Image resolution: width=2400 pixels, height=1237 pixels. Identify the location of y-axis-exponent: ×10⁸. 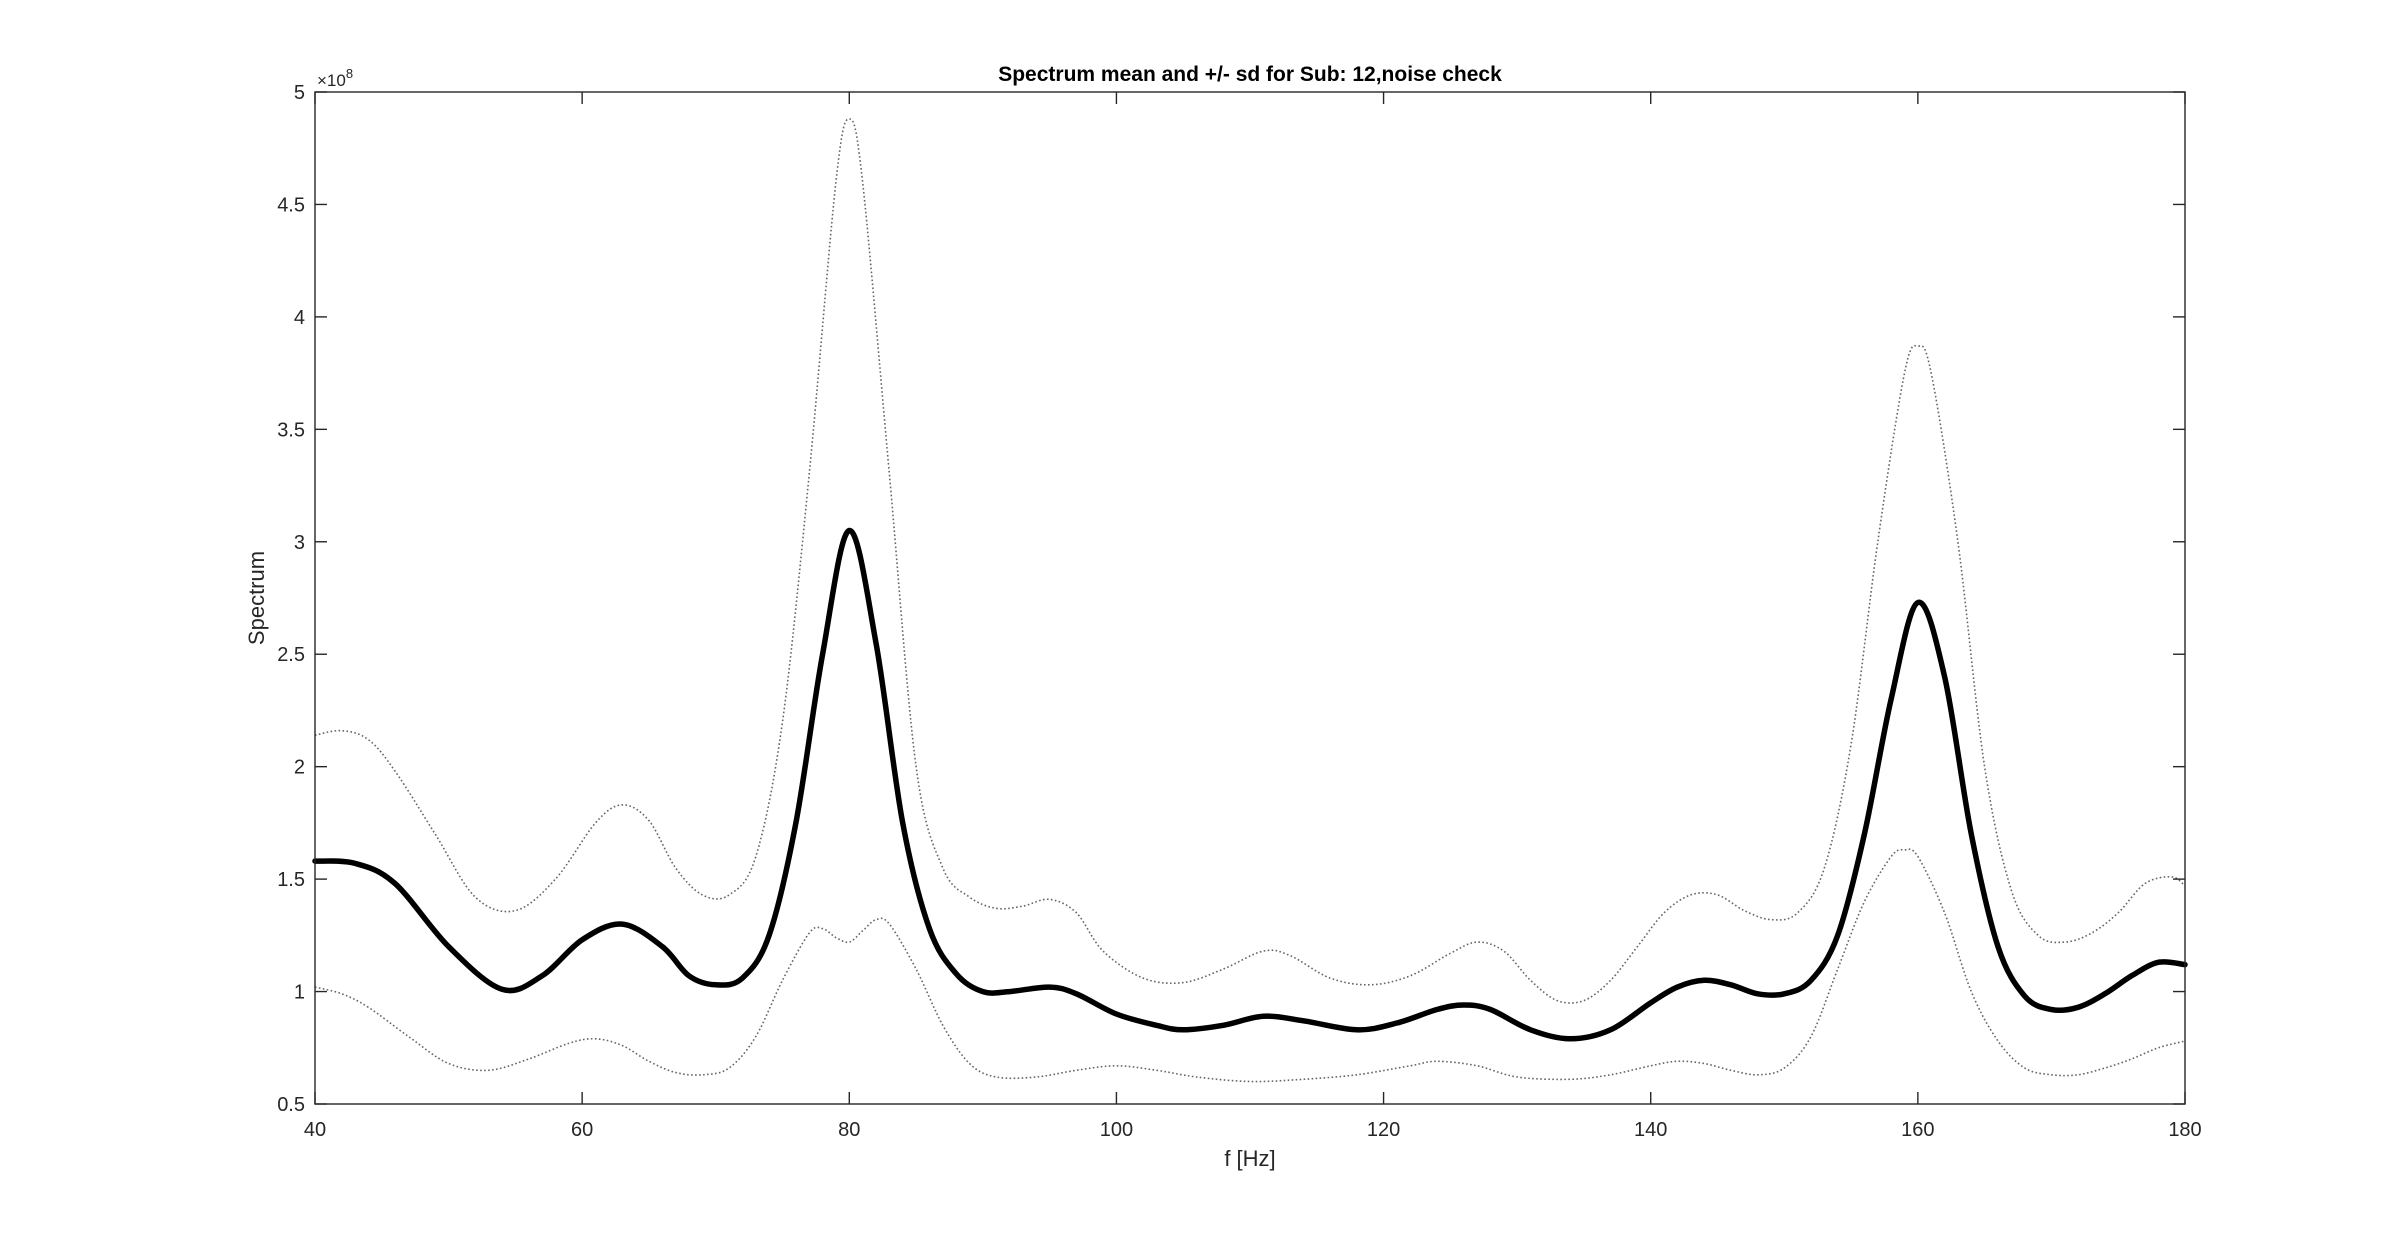
(335, 78).